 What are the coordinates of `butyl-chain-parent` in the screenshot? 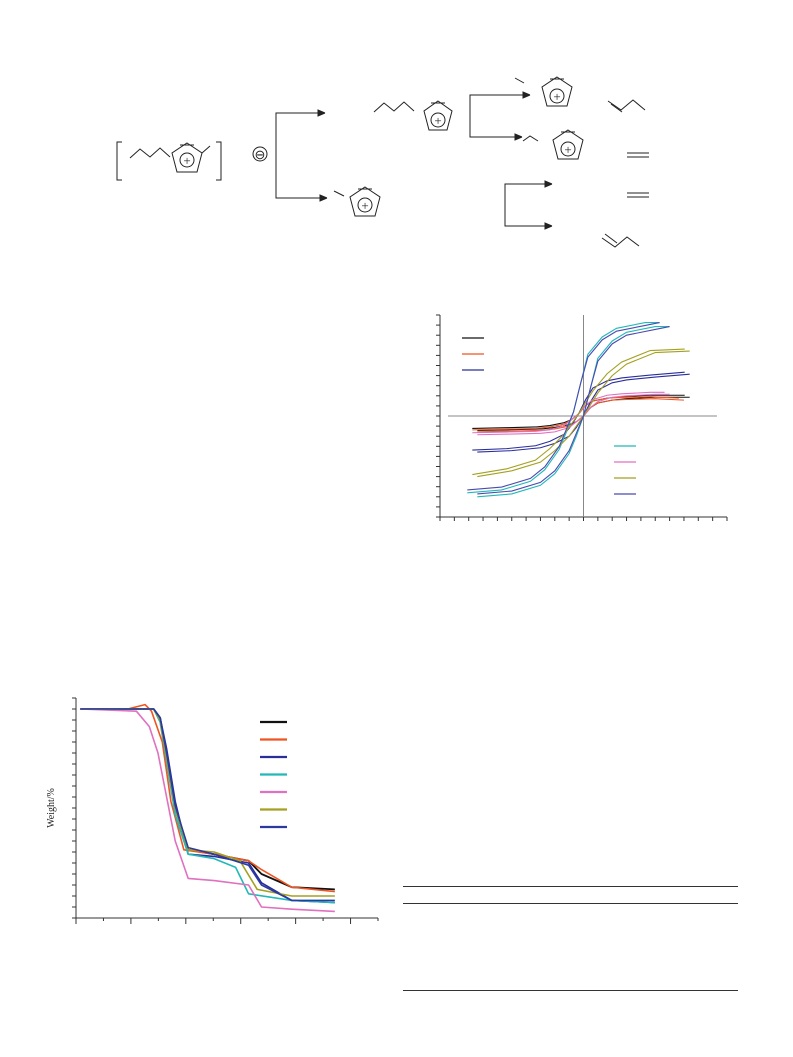 It's located at (150, 153).